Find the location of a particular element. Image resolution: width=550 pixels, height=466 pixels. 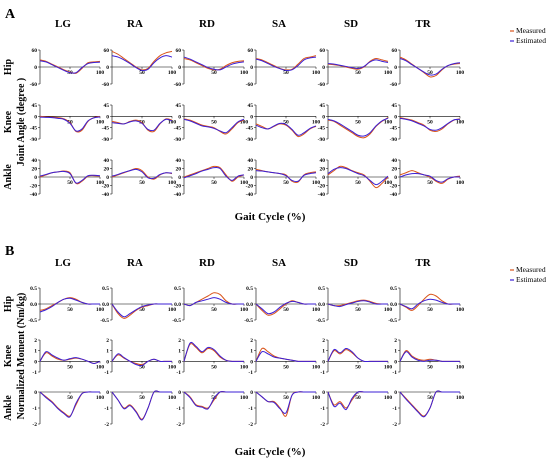

panel-b-hip-ra-xtick-label-1: 100 is located at coordinates (172, 310).